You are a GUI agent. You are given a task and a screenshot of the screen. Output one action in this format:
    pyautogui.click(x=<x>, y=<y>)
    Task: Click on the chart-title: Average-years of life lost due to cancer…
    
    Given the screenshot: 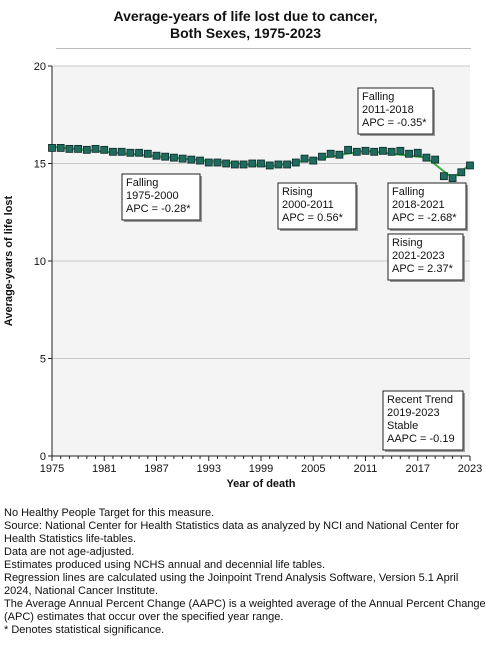 What is the action you would take?
    pyautogui.click(x=245, y=25)
    